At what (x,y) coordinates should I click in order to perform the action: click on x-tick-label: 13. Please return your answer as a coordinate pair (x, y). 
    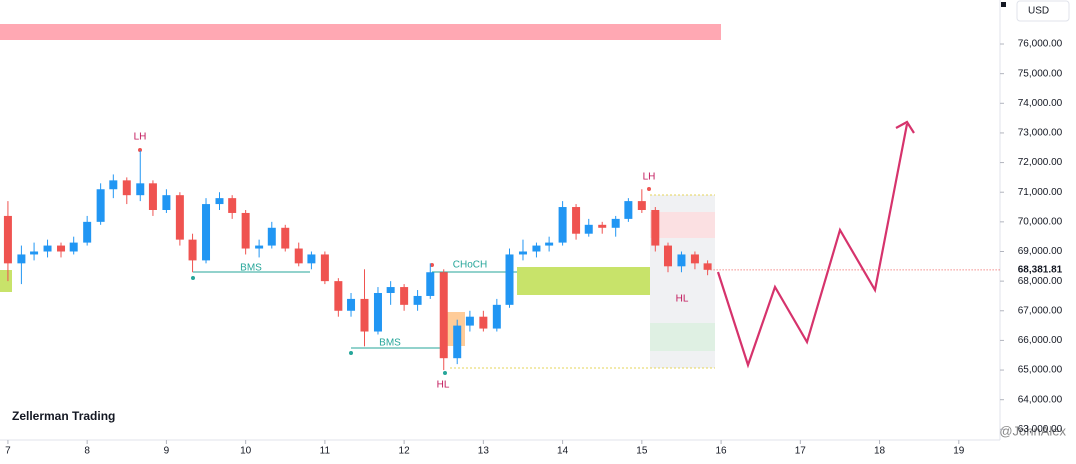
    Looking at the image, I should click on (484, 451).